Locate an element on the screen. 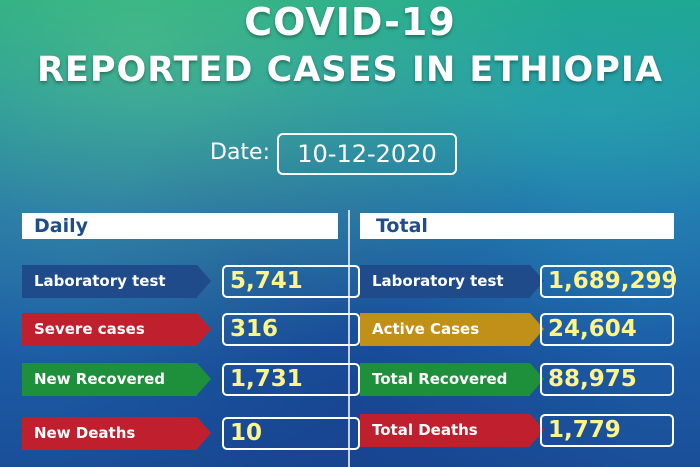 The width and height of the screenshot is (700, 467). page-subtitle: REPORTED CASES IN ETHIOPIA is located at coordinates (350, 70).